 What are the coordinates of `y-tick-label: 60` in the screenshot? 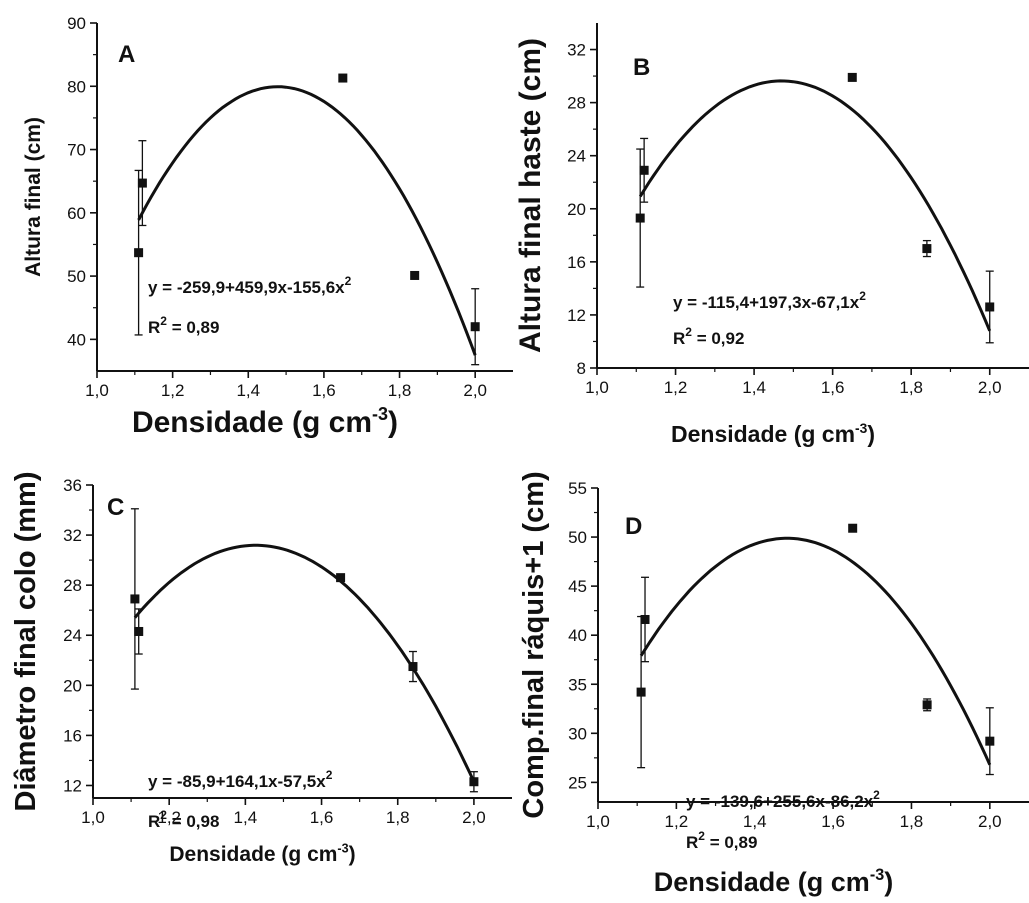 It's located at (76, 213).